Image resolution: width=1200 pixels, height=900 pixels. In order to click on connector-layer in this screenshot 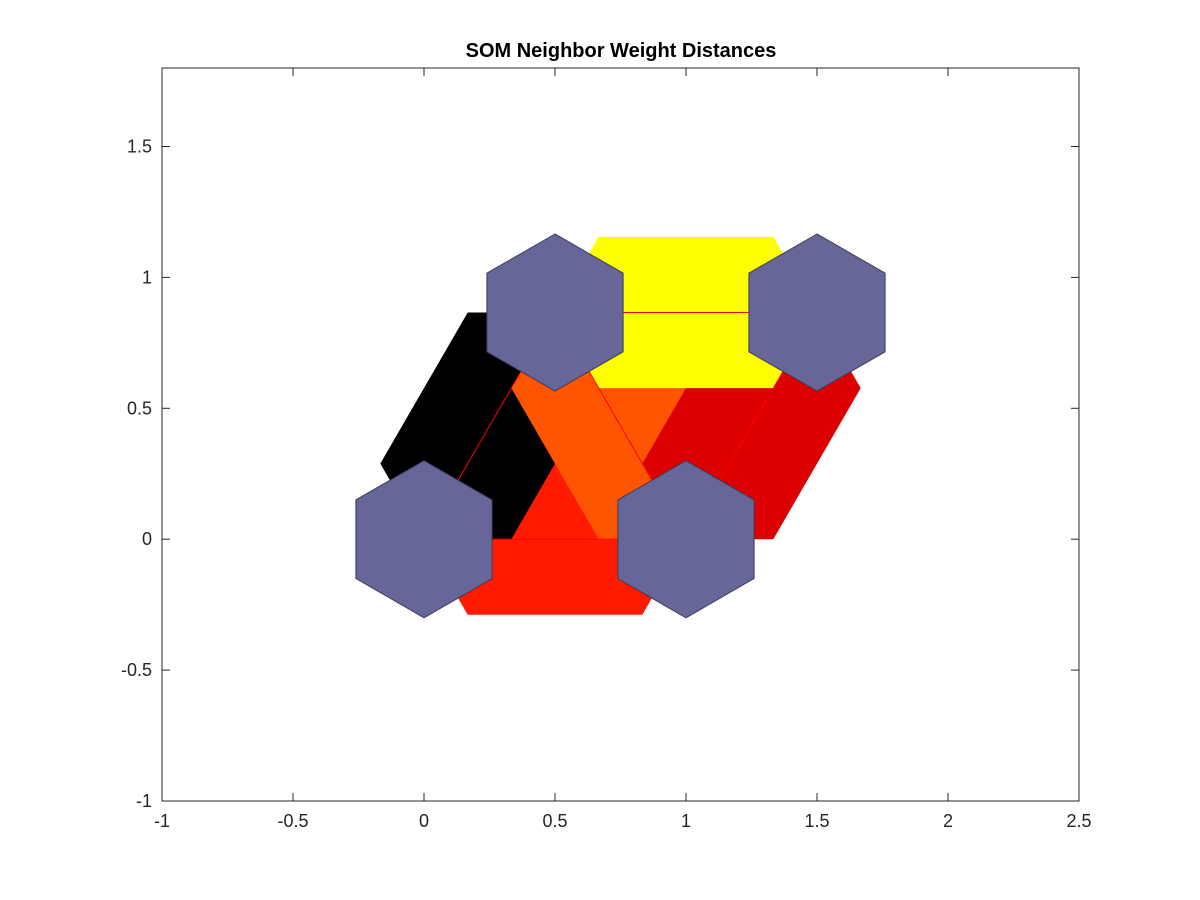, I will do `click(620, 426)`.